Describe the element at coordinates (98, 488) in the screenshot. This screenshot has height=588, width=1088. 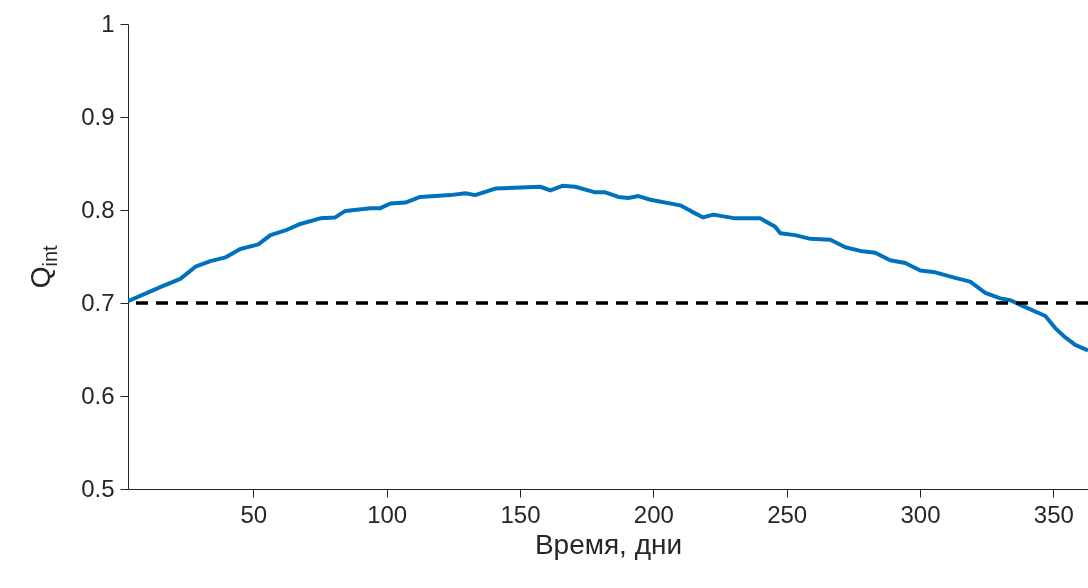
I see `y-tick-label: 0.5` at that location.